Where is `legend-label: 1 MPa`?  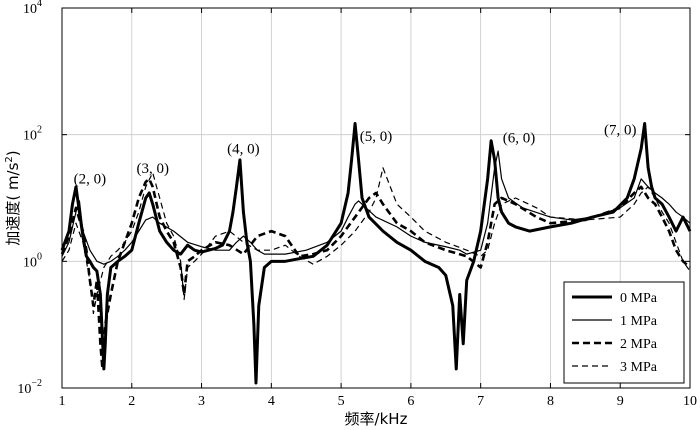 legend-label: 1 MPa is located at coordinates (639, 321).